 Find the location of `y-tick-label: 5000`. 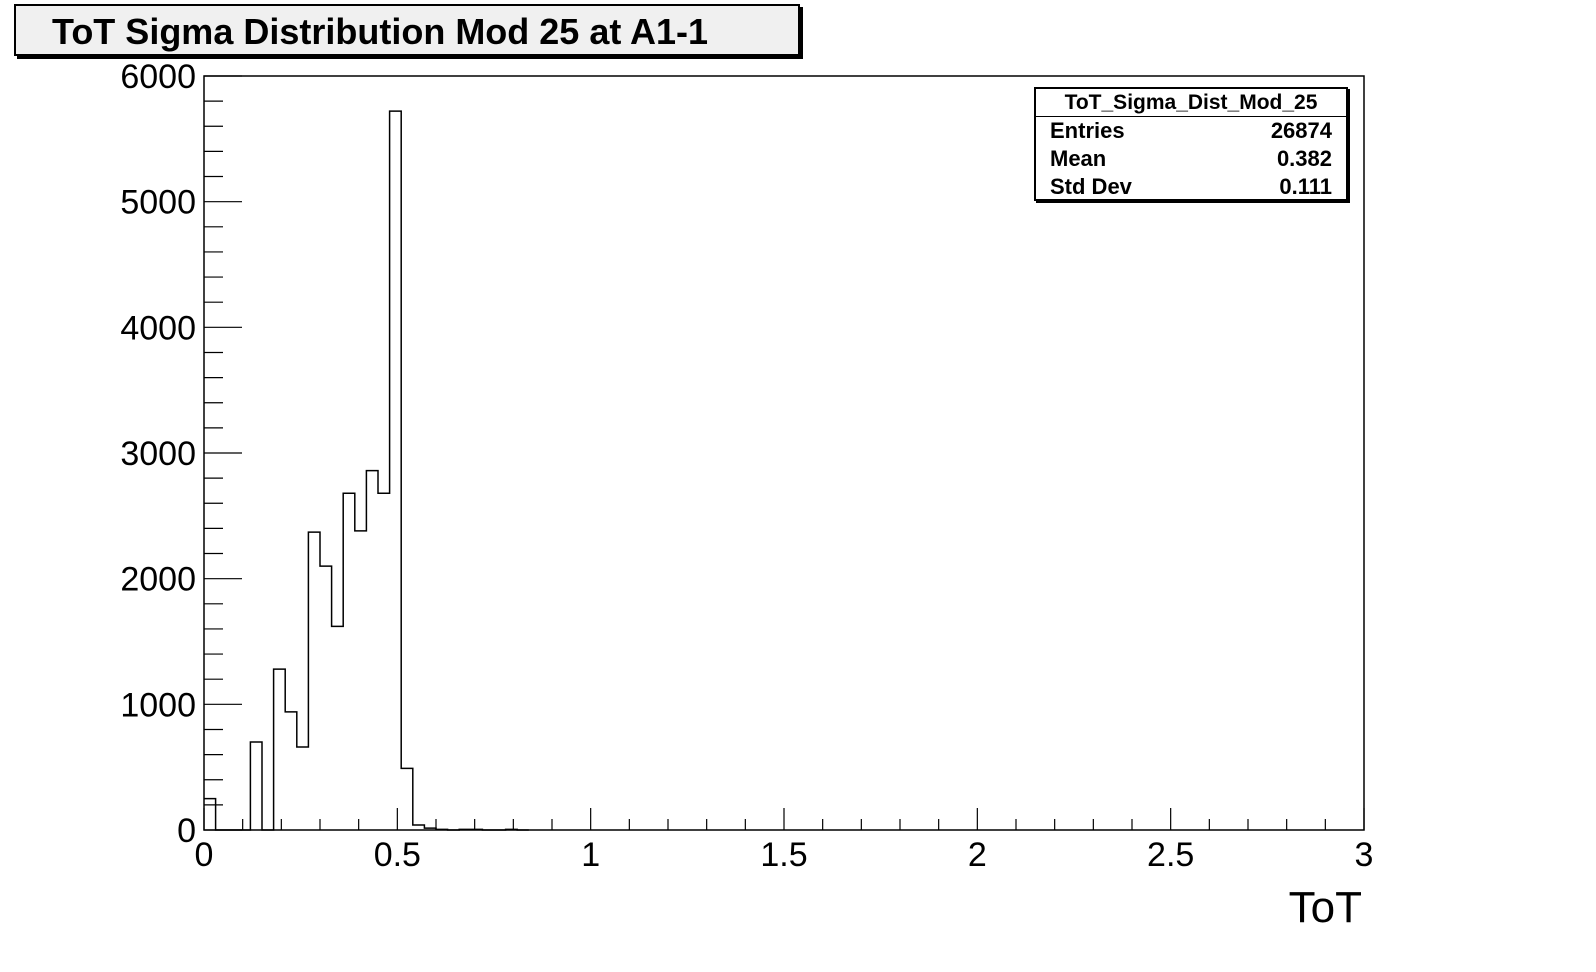

y-tick-label: 5000 is located at coordinates (158, 203).